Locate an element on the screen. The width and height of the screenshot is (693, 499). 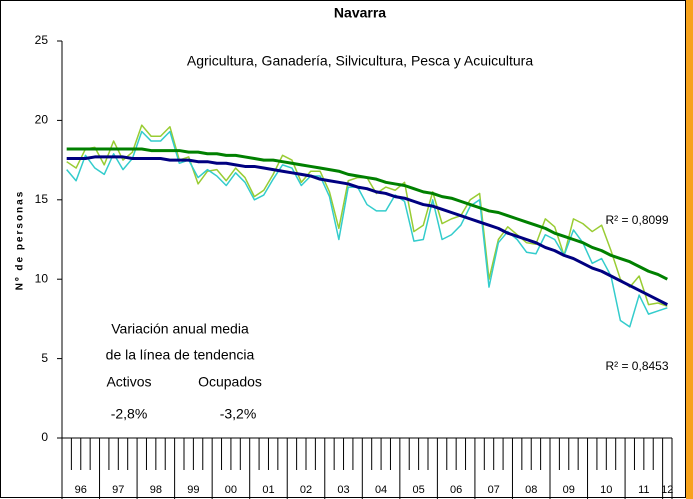
chart-title: Navarra is located at coordinates (360, 13).